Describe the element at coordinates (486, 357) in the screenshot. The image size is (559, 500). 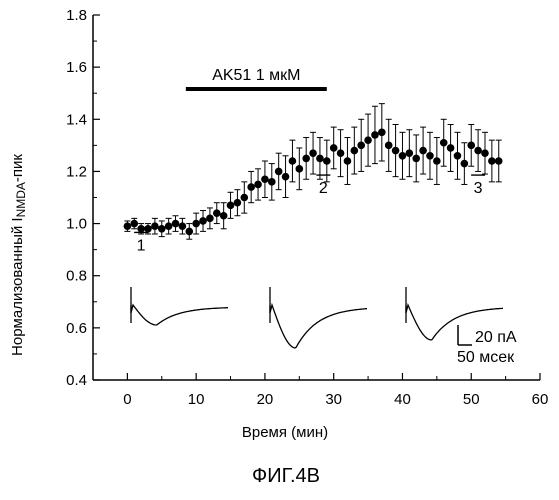
I see `scale-bar-time-label: 50 мсек` at that location.